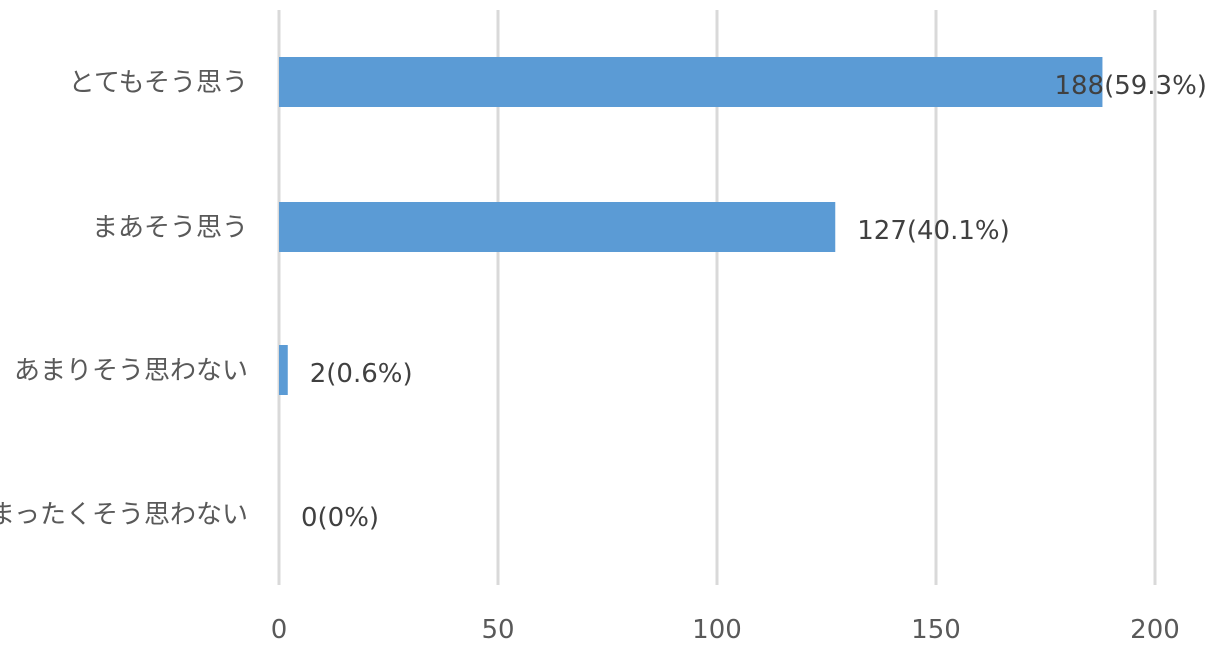 Image resolution: width=1213 pixels, height=656 pixels. I want to click on x-tick-label: 100, so click(717, 630).